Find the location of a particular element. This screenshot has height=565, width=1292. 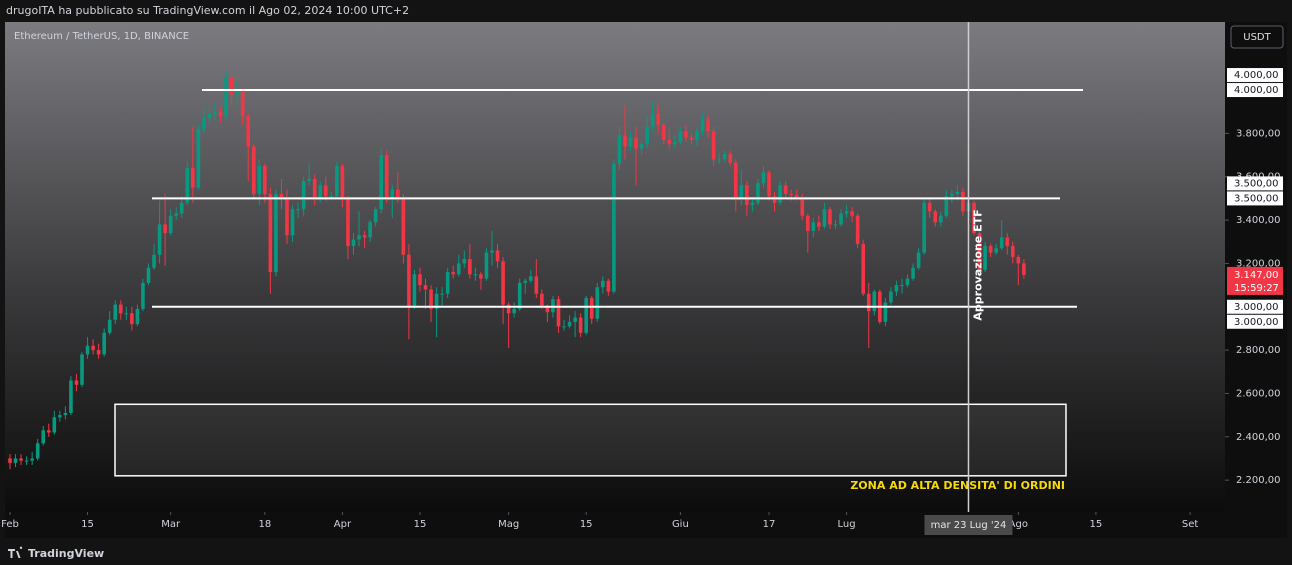

x-tick-label: 15 is located at coordinates (420, 524).